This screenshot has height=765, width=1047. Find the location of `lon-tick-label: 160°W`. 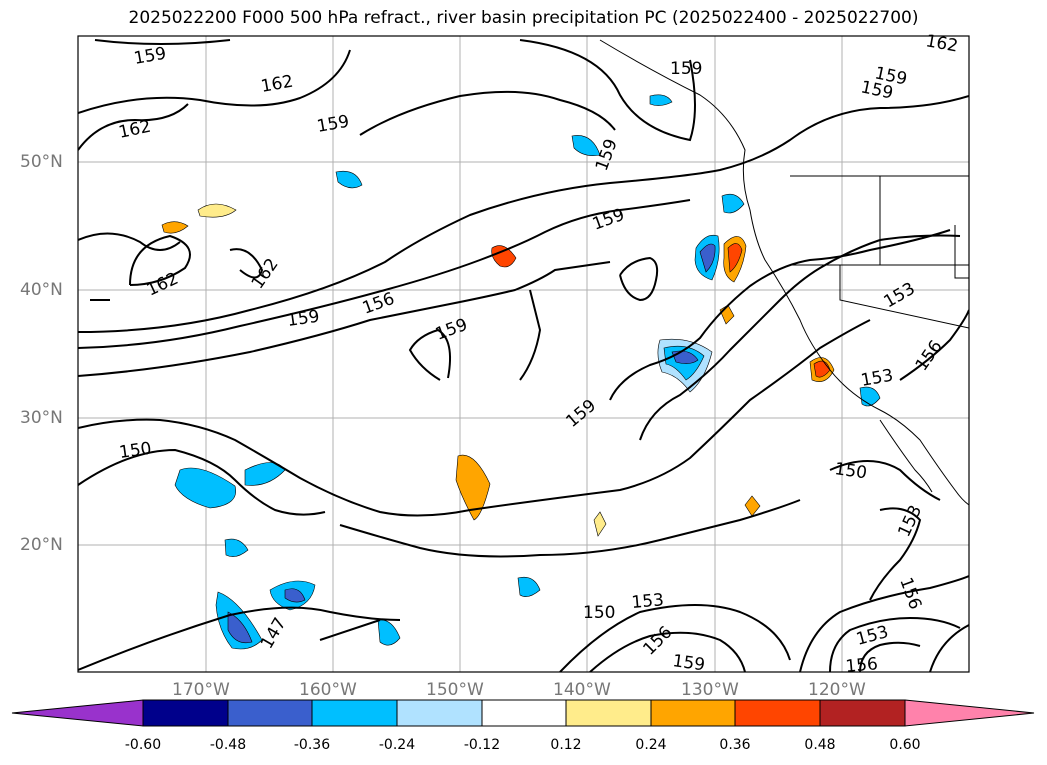

lon-tick-label: 160°W is located at coordinates (328, 690).